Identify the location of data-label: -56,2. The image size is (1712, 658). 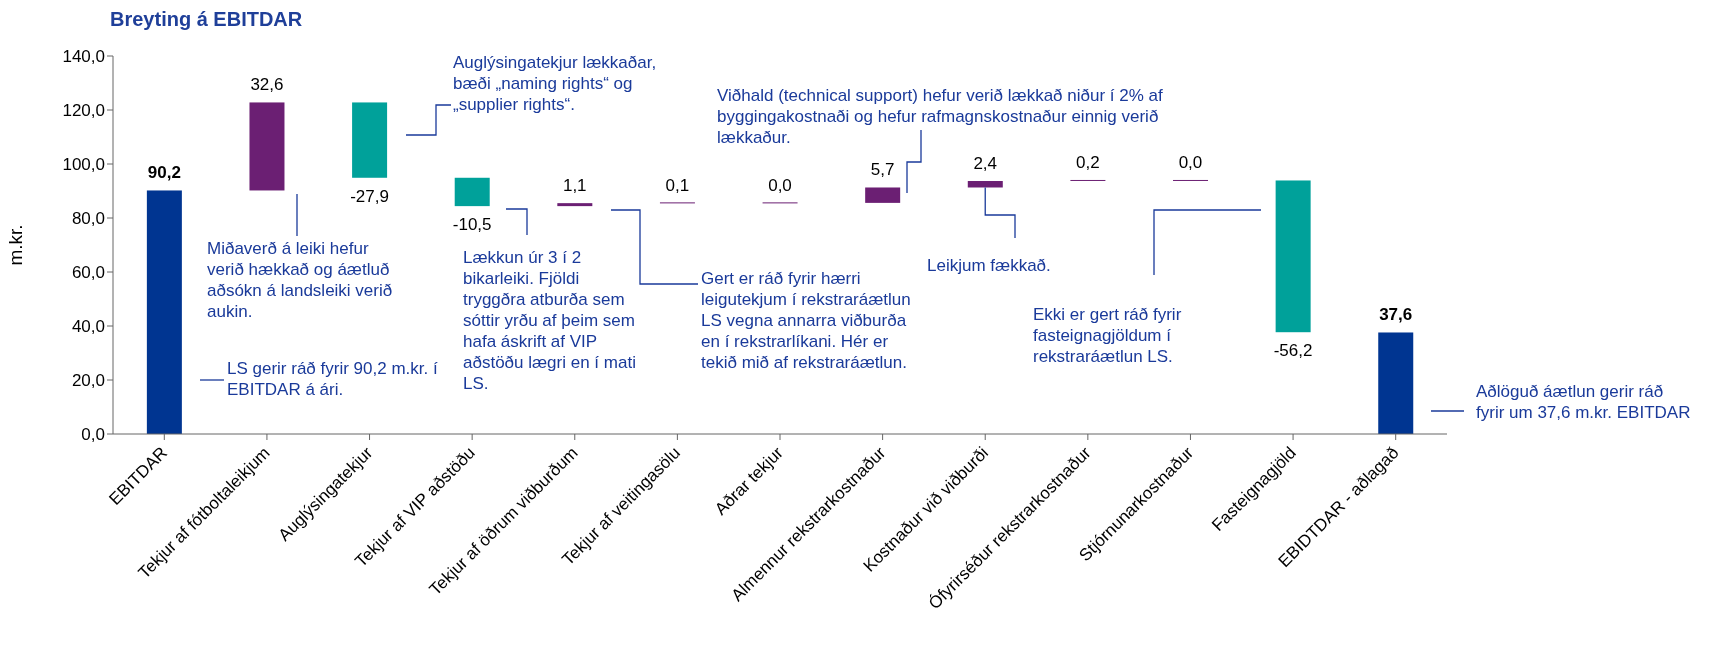
(1293, 351).